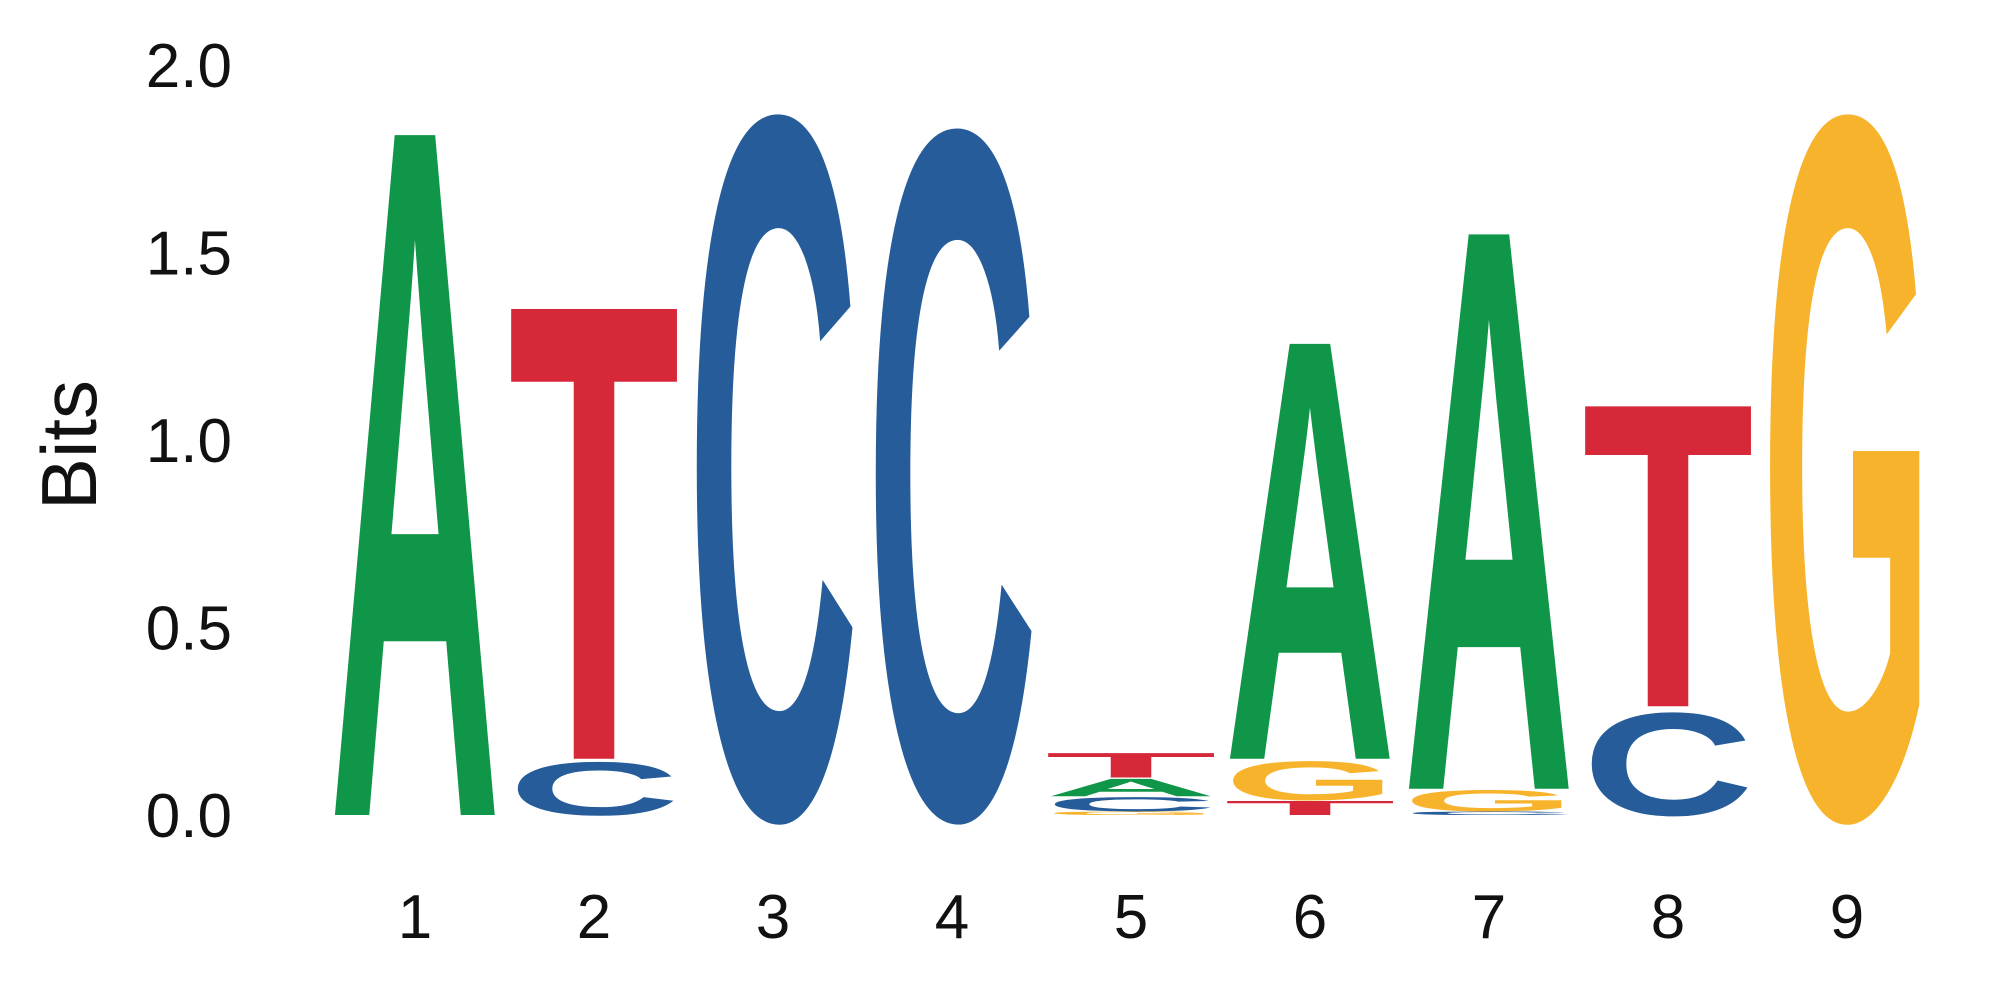  What do you see at coordinates (189, 254) in the screenshot?
I see `y-tick-label: 1.5` at bounding box center [189, 254].